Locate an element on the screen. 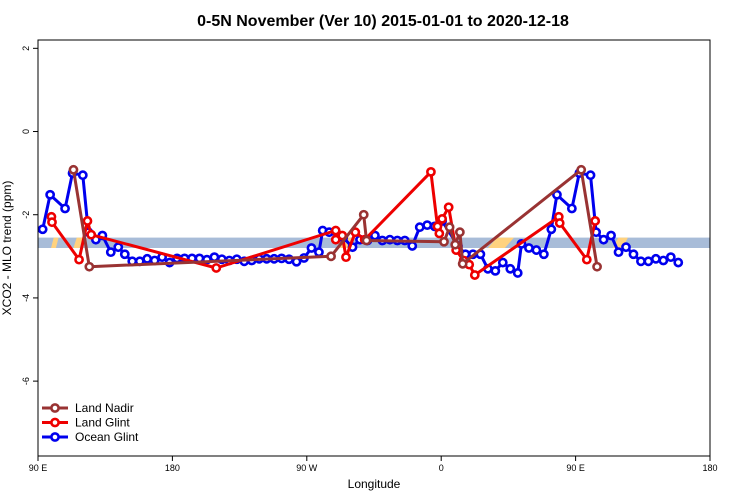 Image resolution: width=750 pixels, height=500 pixels. y-axis-label: XCO2 - MLO trend (ppm) is located at coordinates (7, 248).